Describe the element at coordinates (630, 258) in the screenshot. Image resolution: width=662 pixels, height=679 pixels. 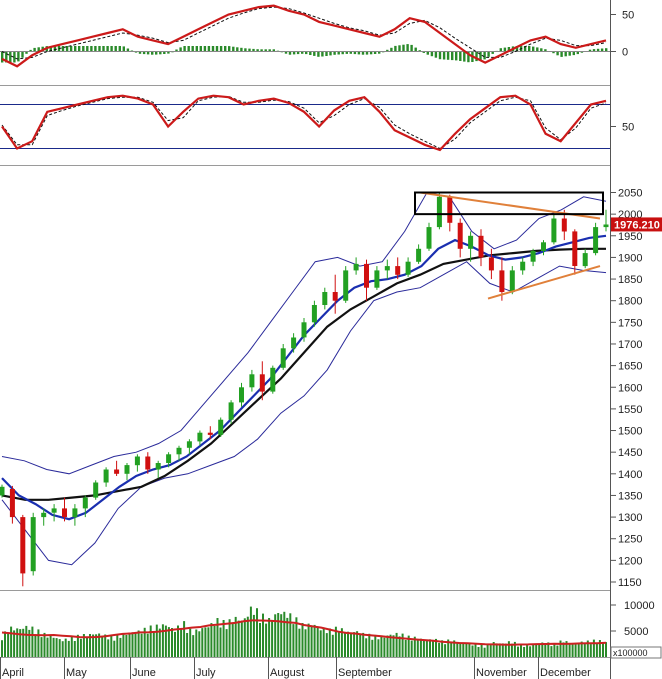
I see `price-tick-label: 1900` at that location.